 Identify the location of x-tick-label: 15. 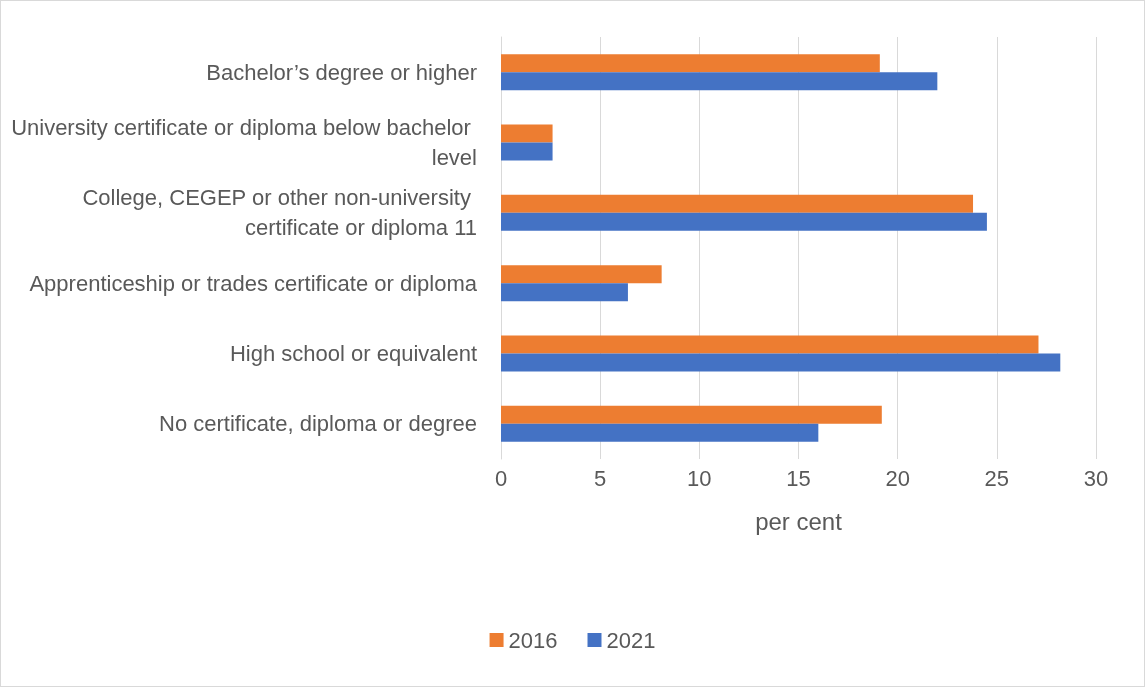
(798, 478).